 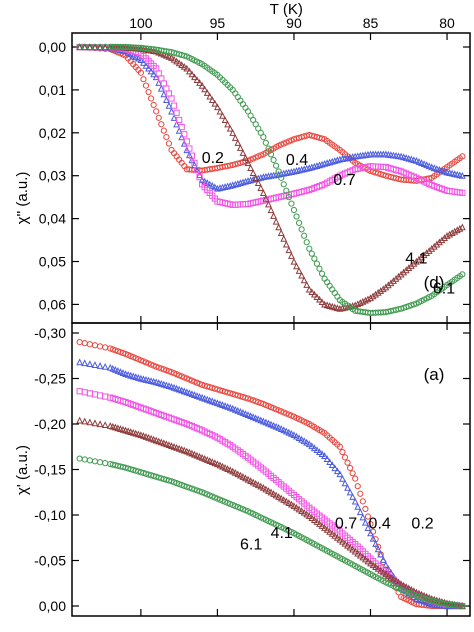 I want to click on y-tick-label-wrap: 0,00, so click(x=52, y=47).